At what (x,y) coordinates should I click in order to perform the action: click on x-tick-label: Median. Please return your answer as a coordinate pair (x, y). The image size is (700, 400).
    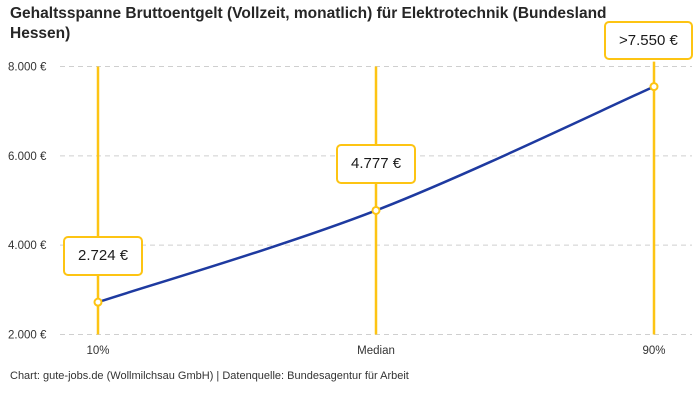
    Looking at the image, I should click on (376, 351).